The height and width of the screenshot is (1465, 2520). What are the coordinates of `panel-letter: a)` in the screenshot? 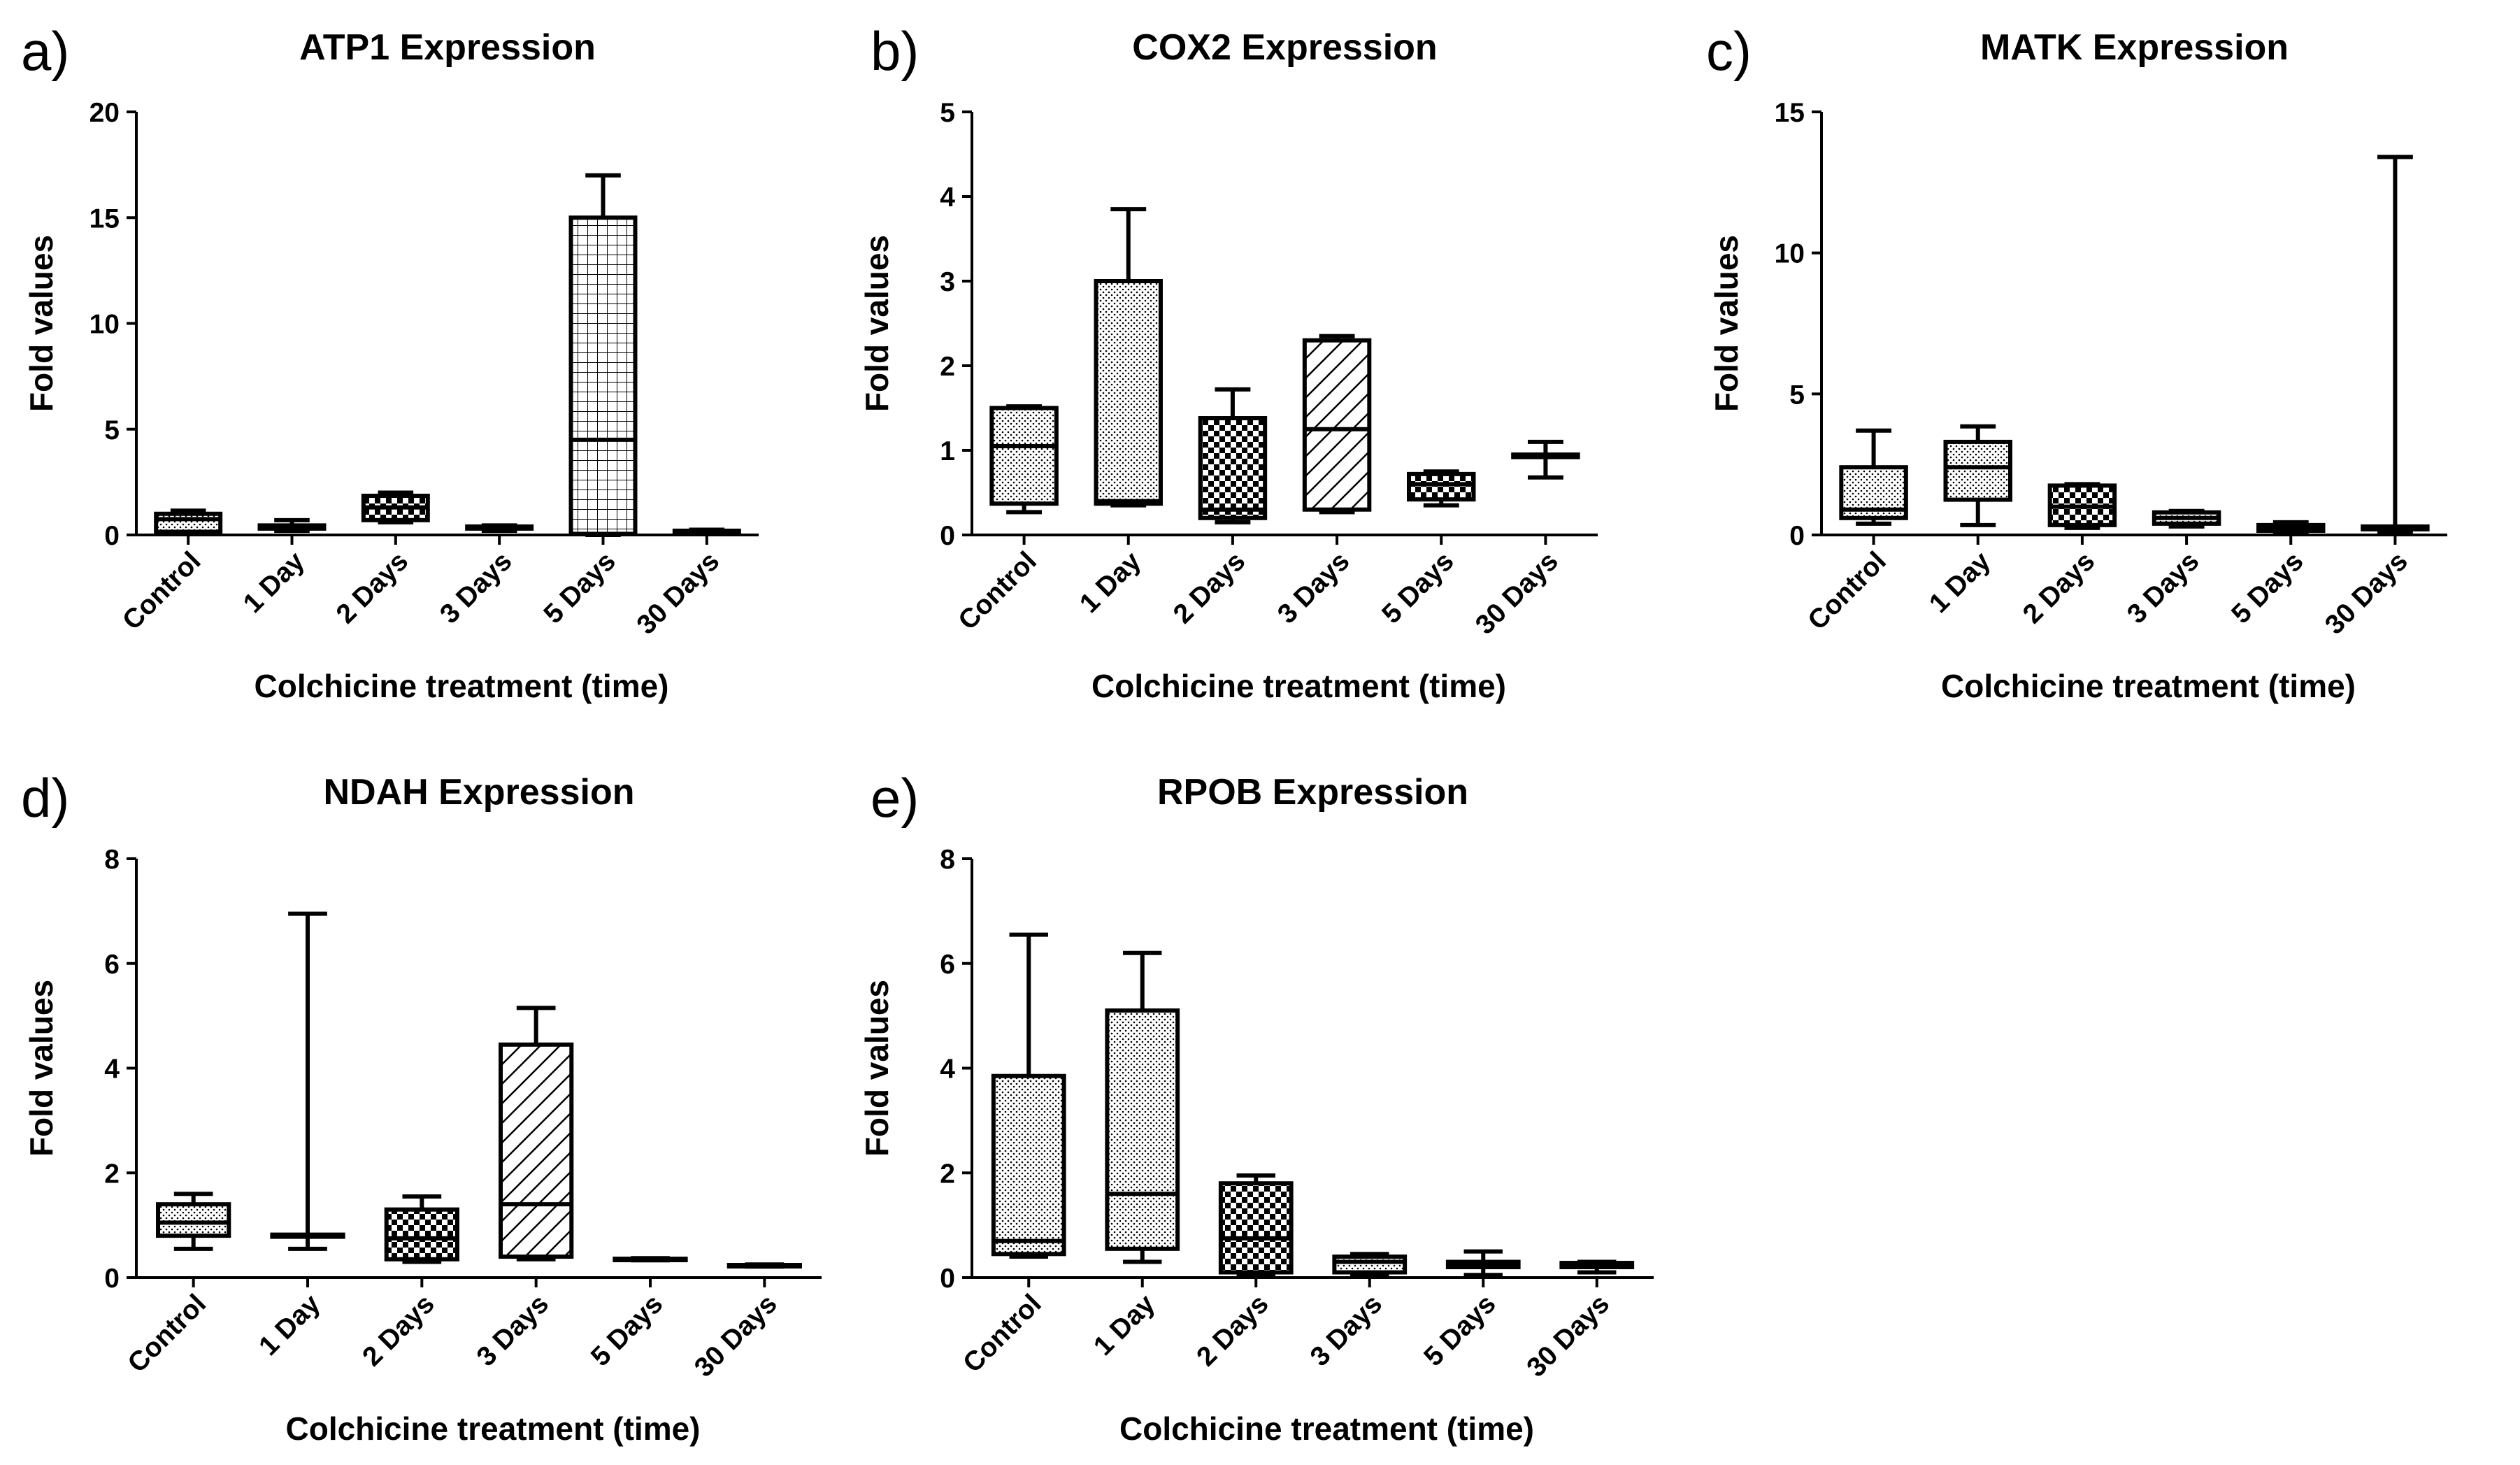 It's located at (45, 51).